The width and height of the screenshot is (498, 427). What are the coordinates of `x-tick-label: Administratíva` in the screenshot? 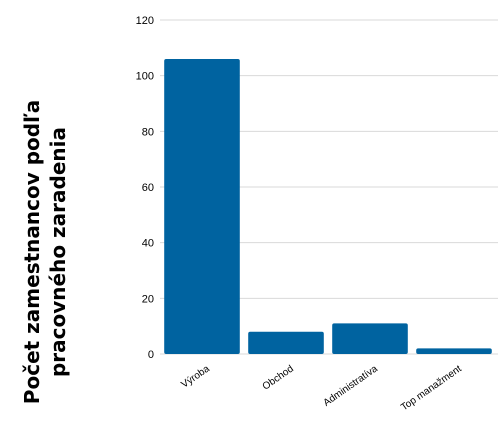 It's located at (351, 386).